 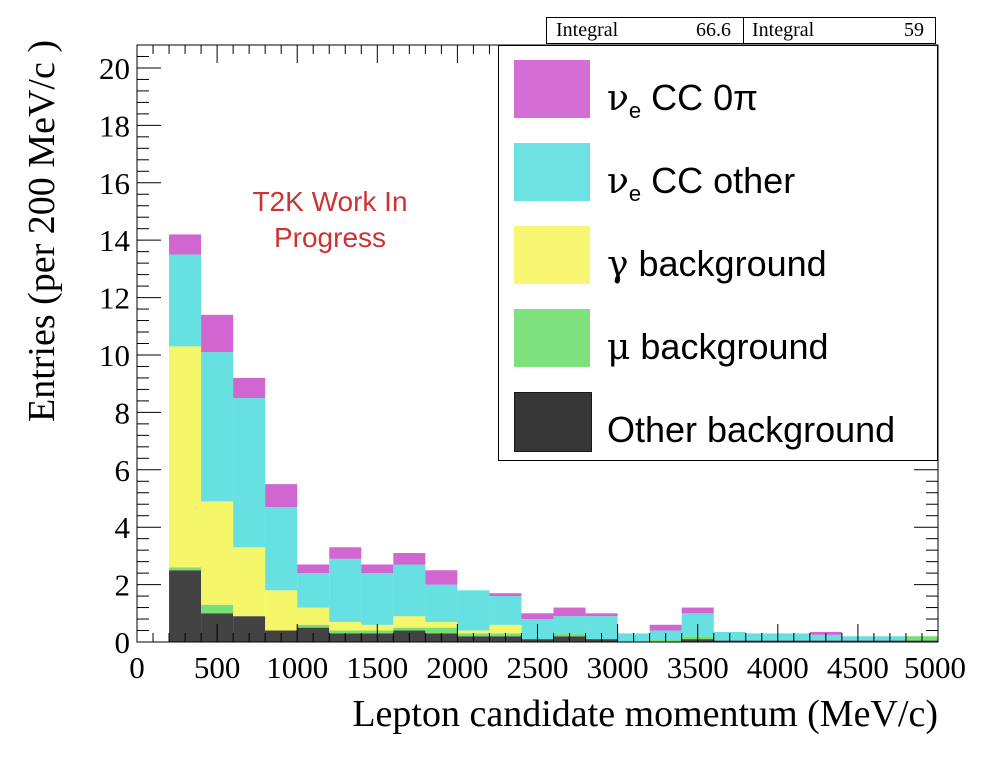 What do you see at coordinates (505, 629) in the screenshot?
I see `bar--background-bin-10` at bounding box center [505, 629].